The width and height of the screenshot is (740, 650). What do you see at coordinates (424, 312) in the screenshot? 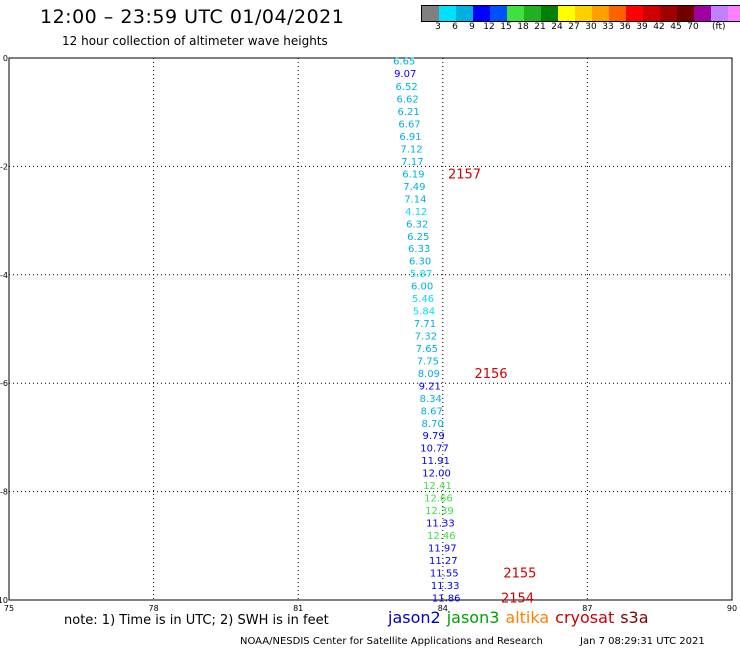
I see `swh-value-label: 5.84` at bounding box center [424, 312].